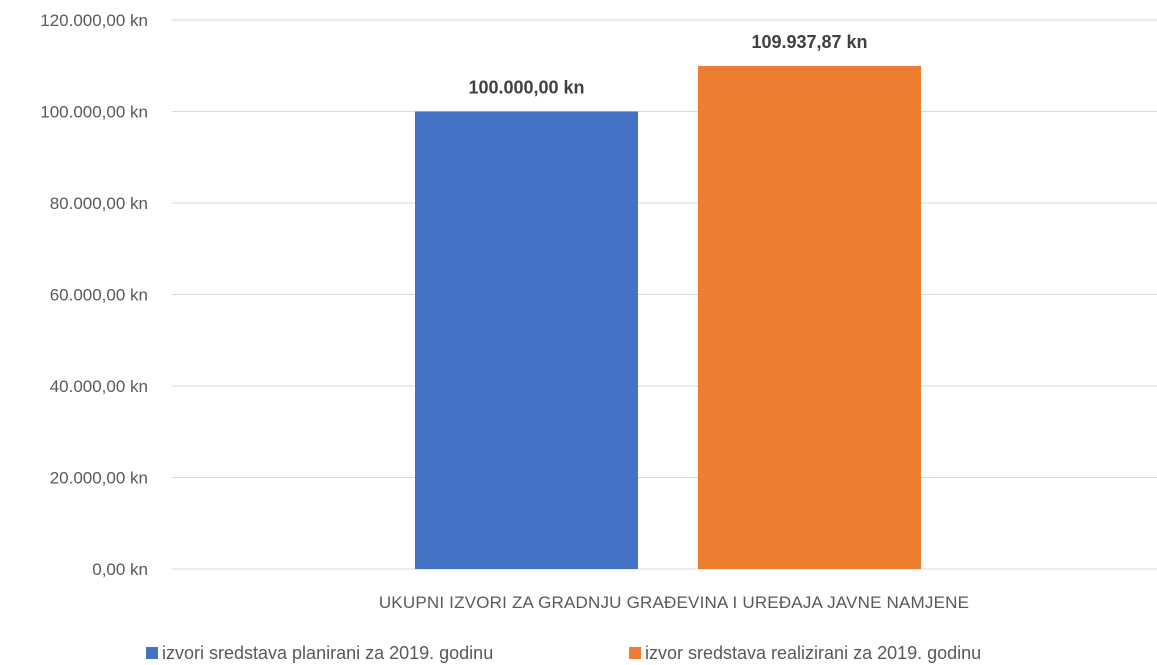 The image size is (1157, 665). Describe the element at coordinates (99, 295) in the screenshot. I see `y-tick-label: 60.000,00 kn` at that location.